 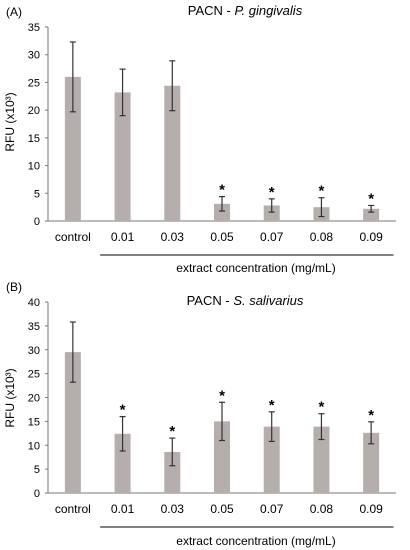 What do you see at coordinates (322, 237) in the screenshot?
I see `panel-a-category-label: 0.08` at bounding box center [322, 237].